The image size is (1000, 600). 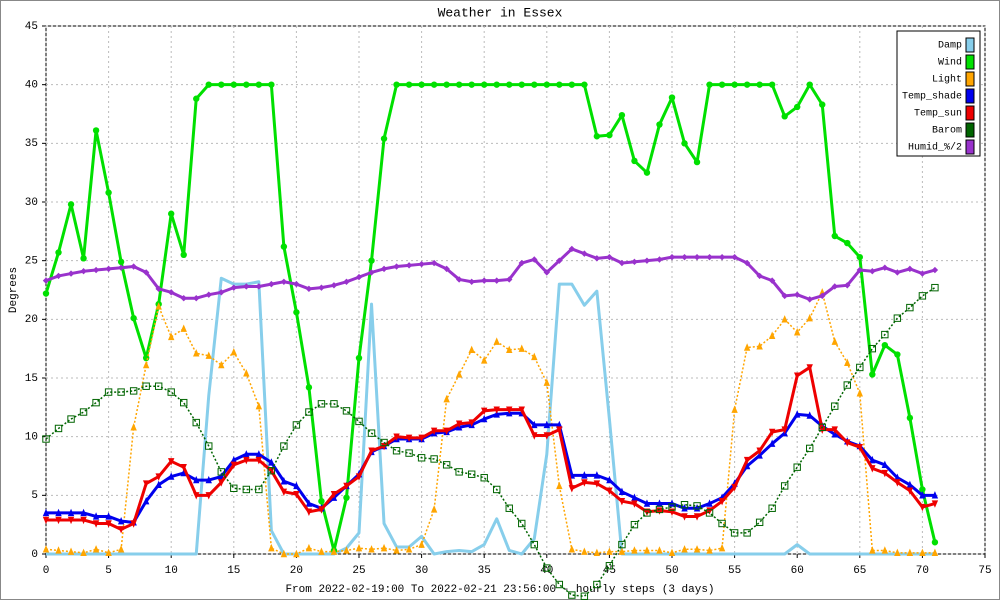 What do you see at coordinates (947, 80) in the screenshot?
I see `legend-label: Light` at bounding box center [947, 80].